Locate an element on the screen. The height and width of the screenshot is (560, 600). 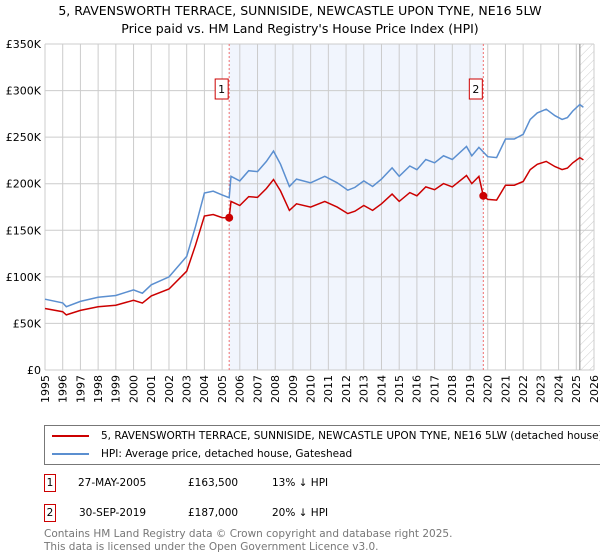
y-tick-label: £200K is located at coordinates (24, 184).